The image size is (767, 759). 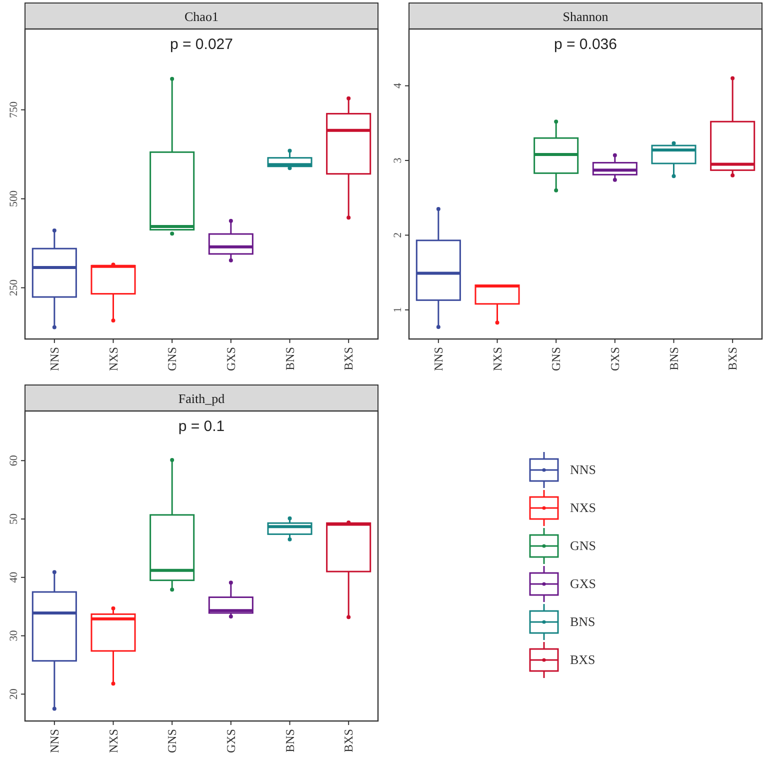 I want to click on y-tick-label: 750, so click(x=14, y=109).